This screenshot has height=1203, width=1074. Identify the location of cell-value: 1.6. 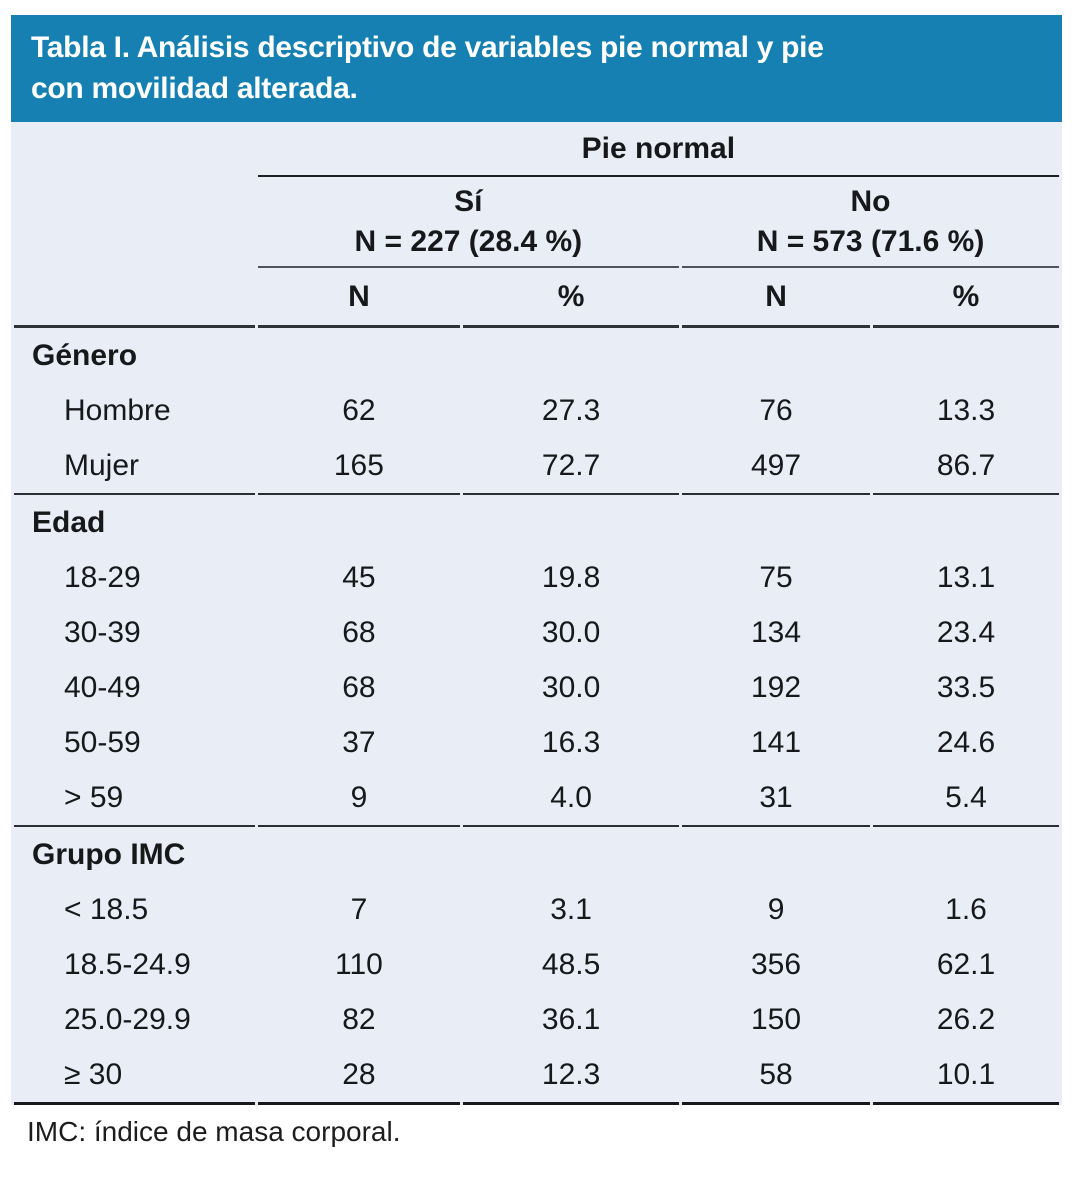
(966, 909).